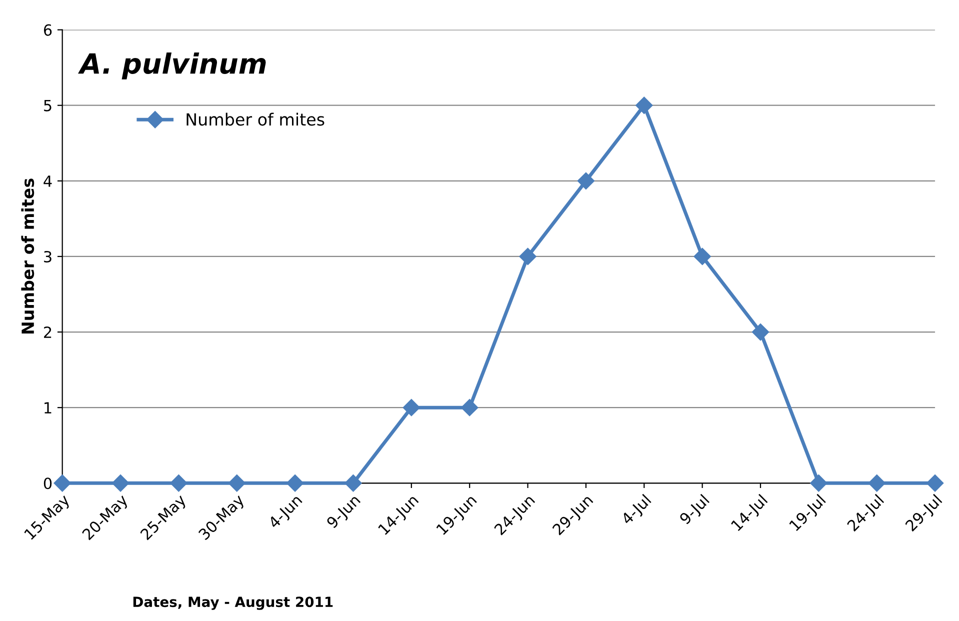 This screenshot has width=959, height=621. I want to click on text: A. pulvinum, so click(172, 66).